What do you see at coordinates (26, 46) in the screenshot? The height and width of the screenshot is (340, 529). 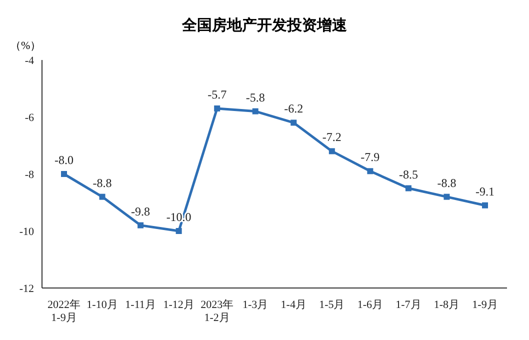 I see `y-axis-title: （%）` at bounding box center [26, 46].